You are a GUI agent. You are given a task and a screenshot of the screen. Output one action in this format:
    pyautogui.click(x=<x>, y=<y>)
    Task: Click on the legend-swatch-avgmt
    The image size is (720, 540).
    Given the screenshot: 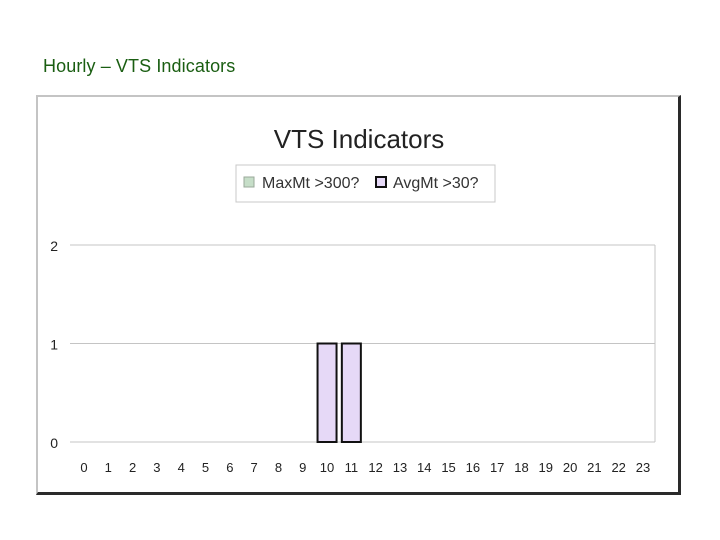 What is the action you would take?
    pyautogui.click(x=381, y=182)
    